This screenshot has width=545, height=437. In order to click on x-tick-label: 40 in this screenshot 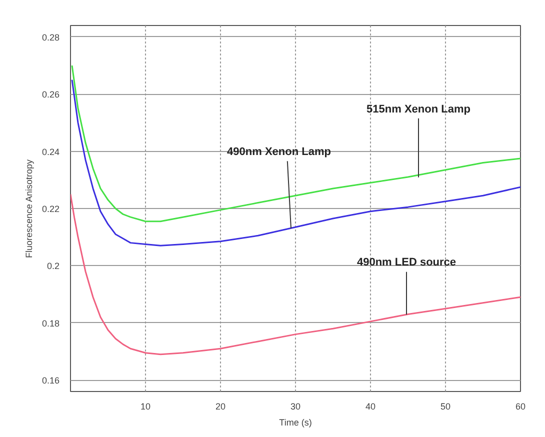, I will do `click(370, 407)`.